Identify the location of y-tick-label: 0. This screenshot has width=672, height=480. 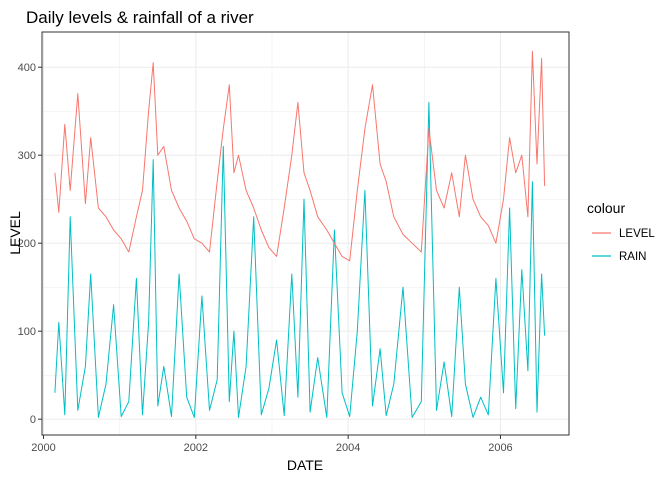
(33, 420).